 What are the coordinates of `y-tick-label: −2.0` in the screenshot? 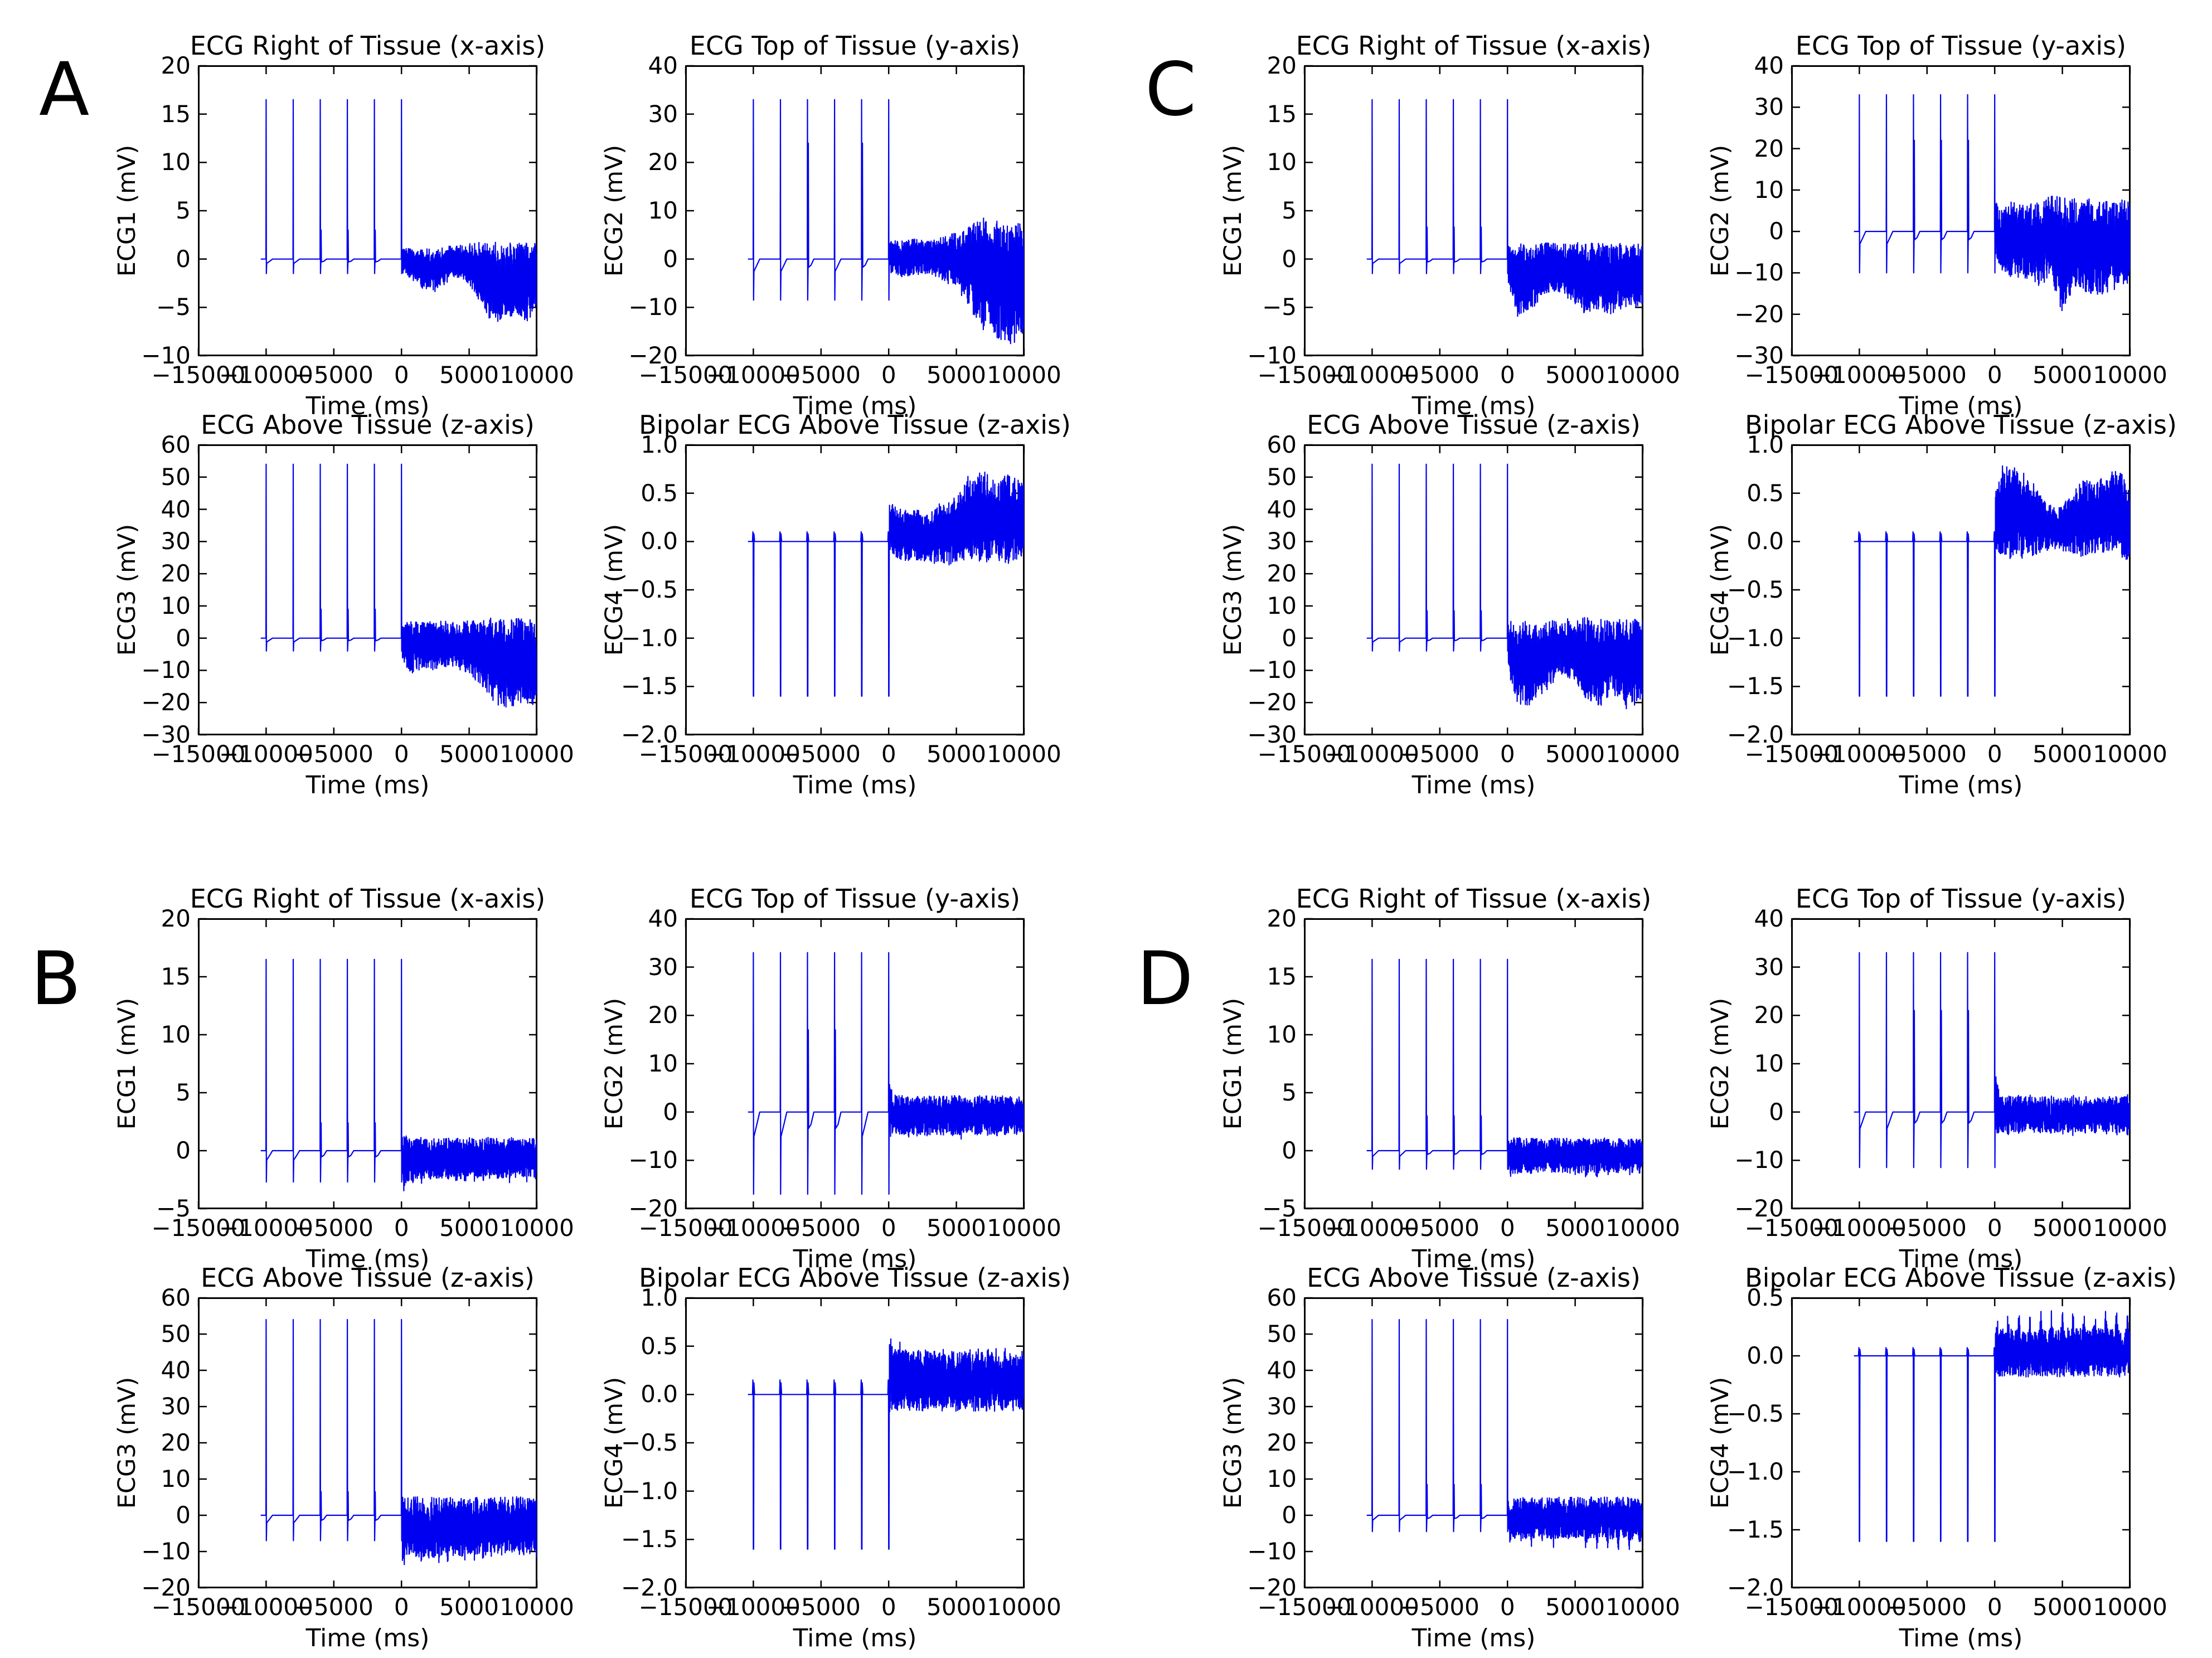 It's located at (649, 734).